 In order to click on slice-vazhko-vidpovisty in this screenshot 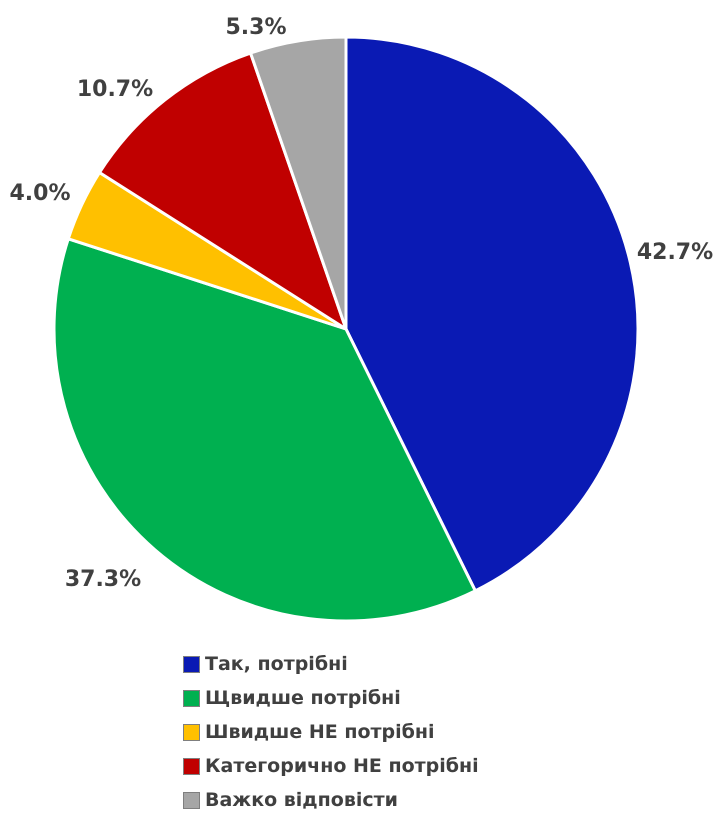, I will do `click(298, 183)`.